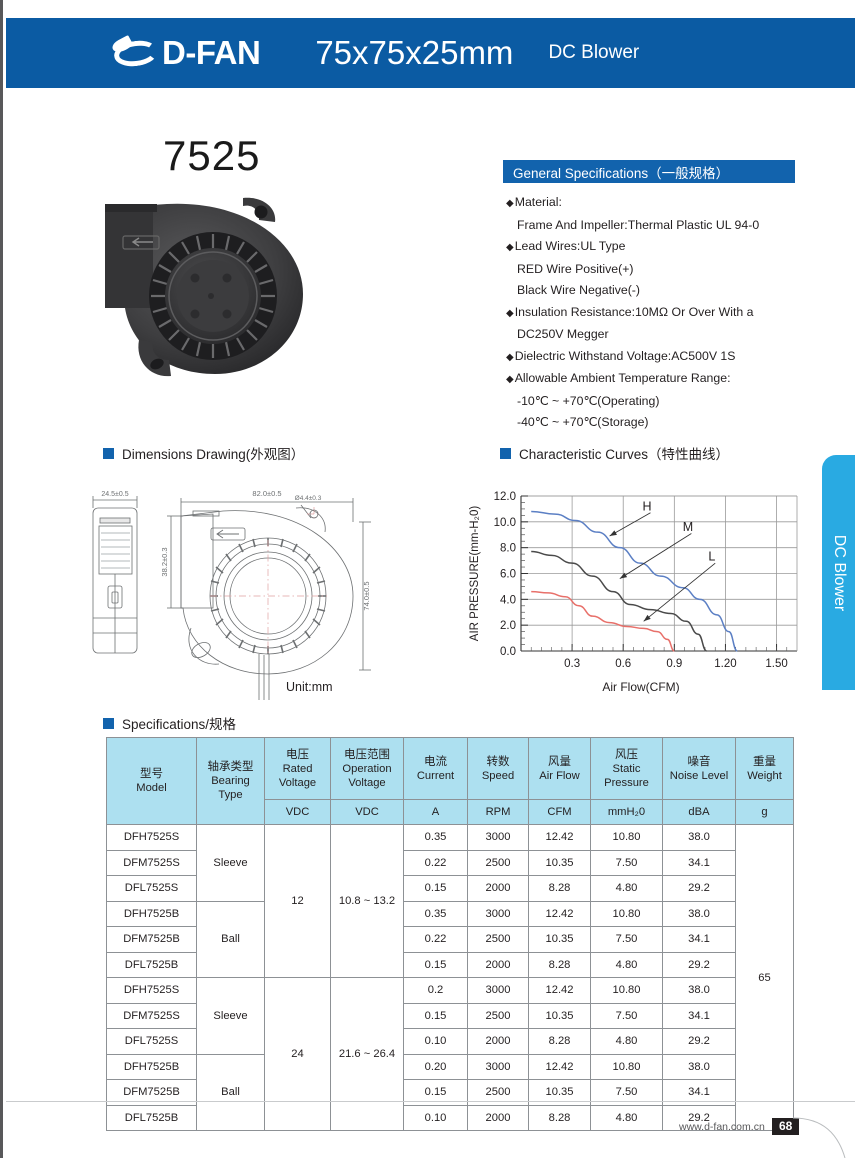 This screenshot has width=855, height=1158. Describe the element at coordinates (435, 990) in the screenshot. I see `table-cell: 0.2` at that location.